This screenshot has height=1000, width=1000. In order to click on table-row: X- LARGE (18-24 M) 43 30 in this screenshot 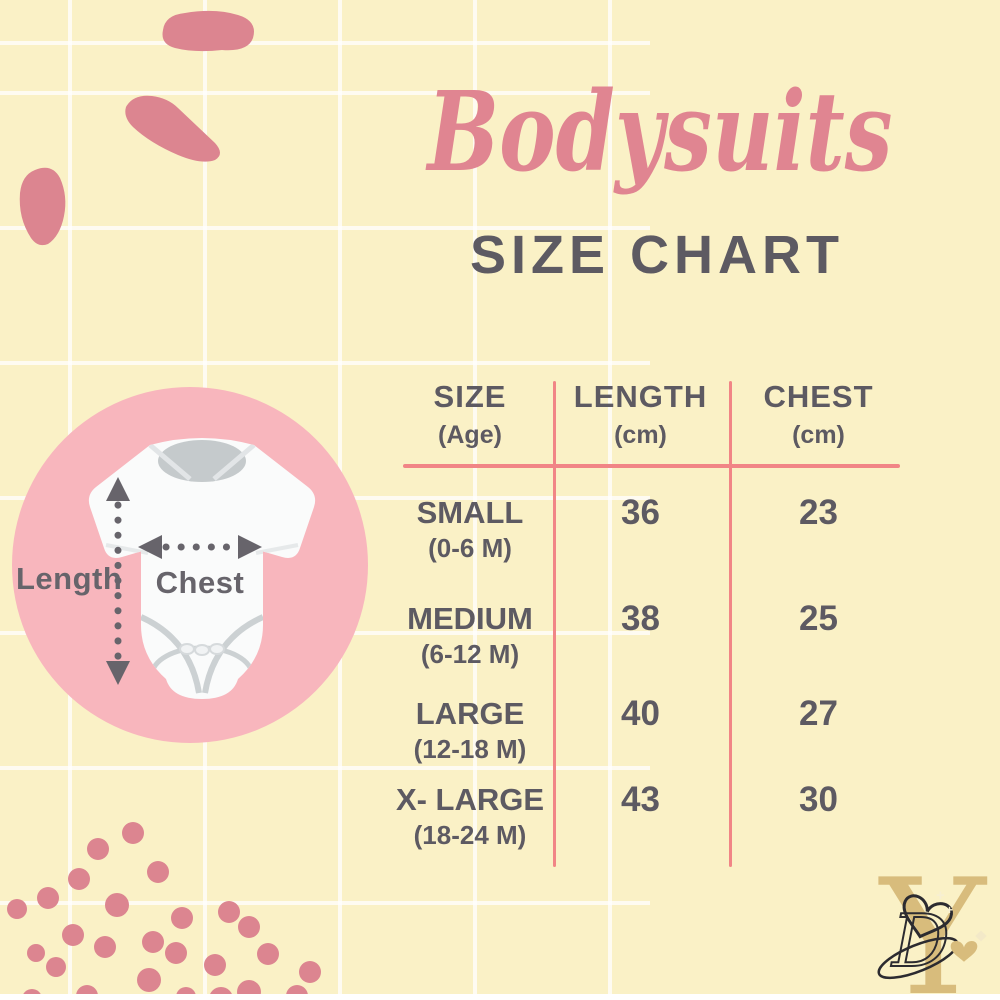, I will do `click(648, 816)`.